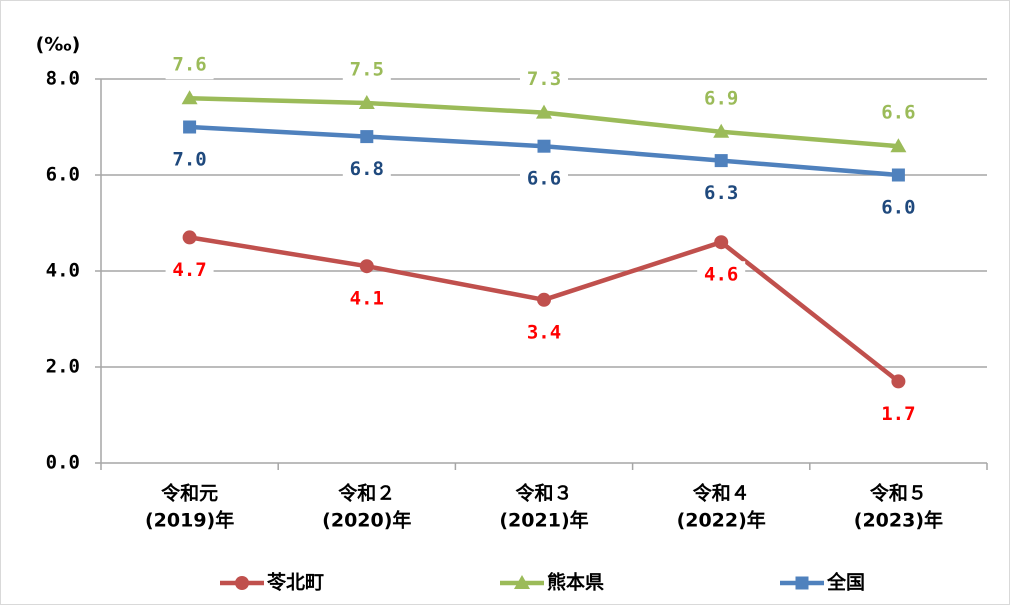  What do you see at coordinates (58, 45) in the screenshot?
I see `y-axis-label: (‰)` at bounding box center [58, 45].